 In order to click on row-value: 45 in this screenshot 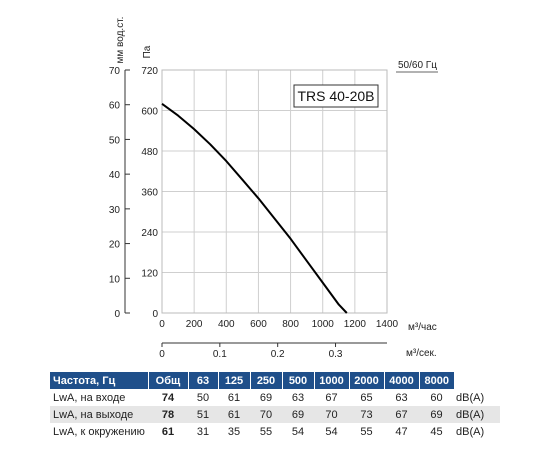, I will do `click(436, 431)`.